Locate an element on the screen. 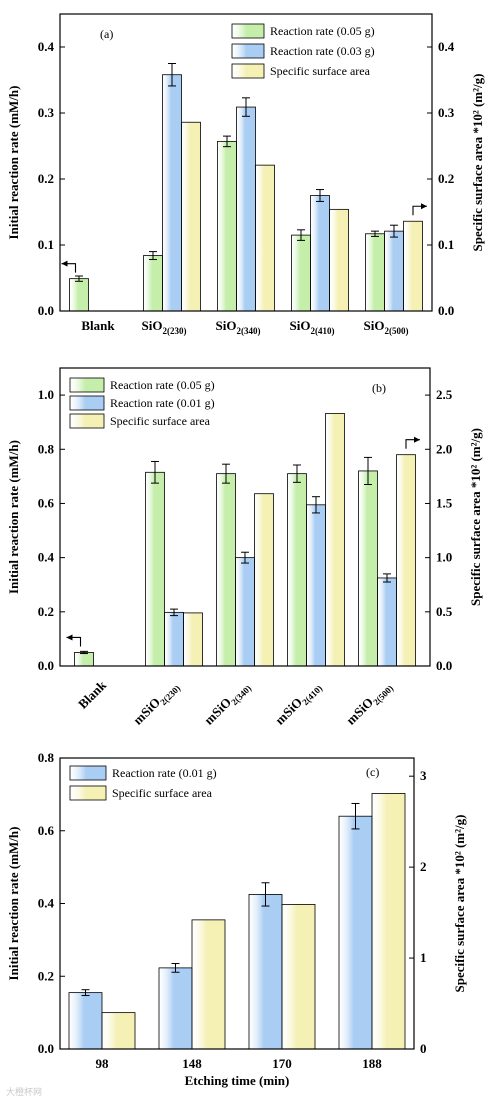 The image size is (490, 1102). arrow-right-axis is located at coordinates (419, 209).